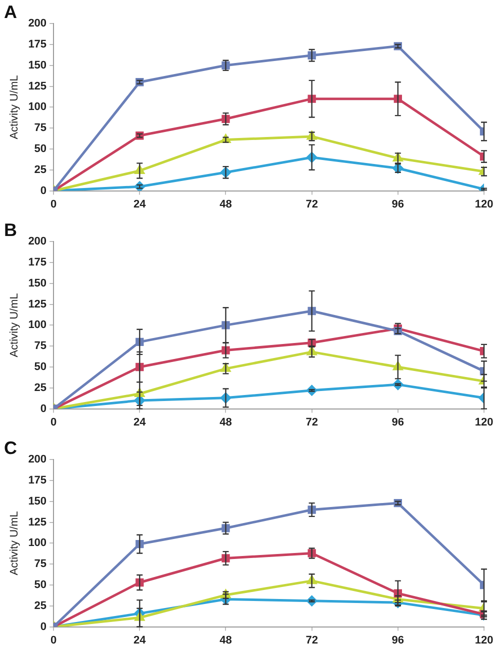 The width and height of the screenshot is (498, 655). What do you see at coordinates (10, 448) in the screenshot?
I see `chart-title: C` at bounding box center [10, 448].